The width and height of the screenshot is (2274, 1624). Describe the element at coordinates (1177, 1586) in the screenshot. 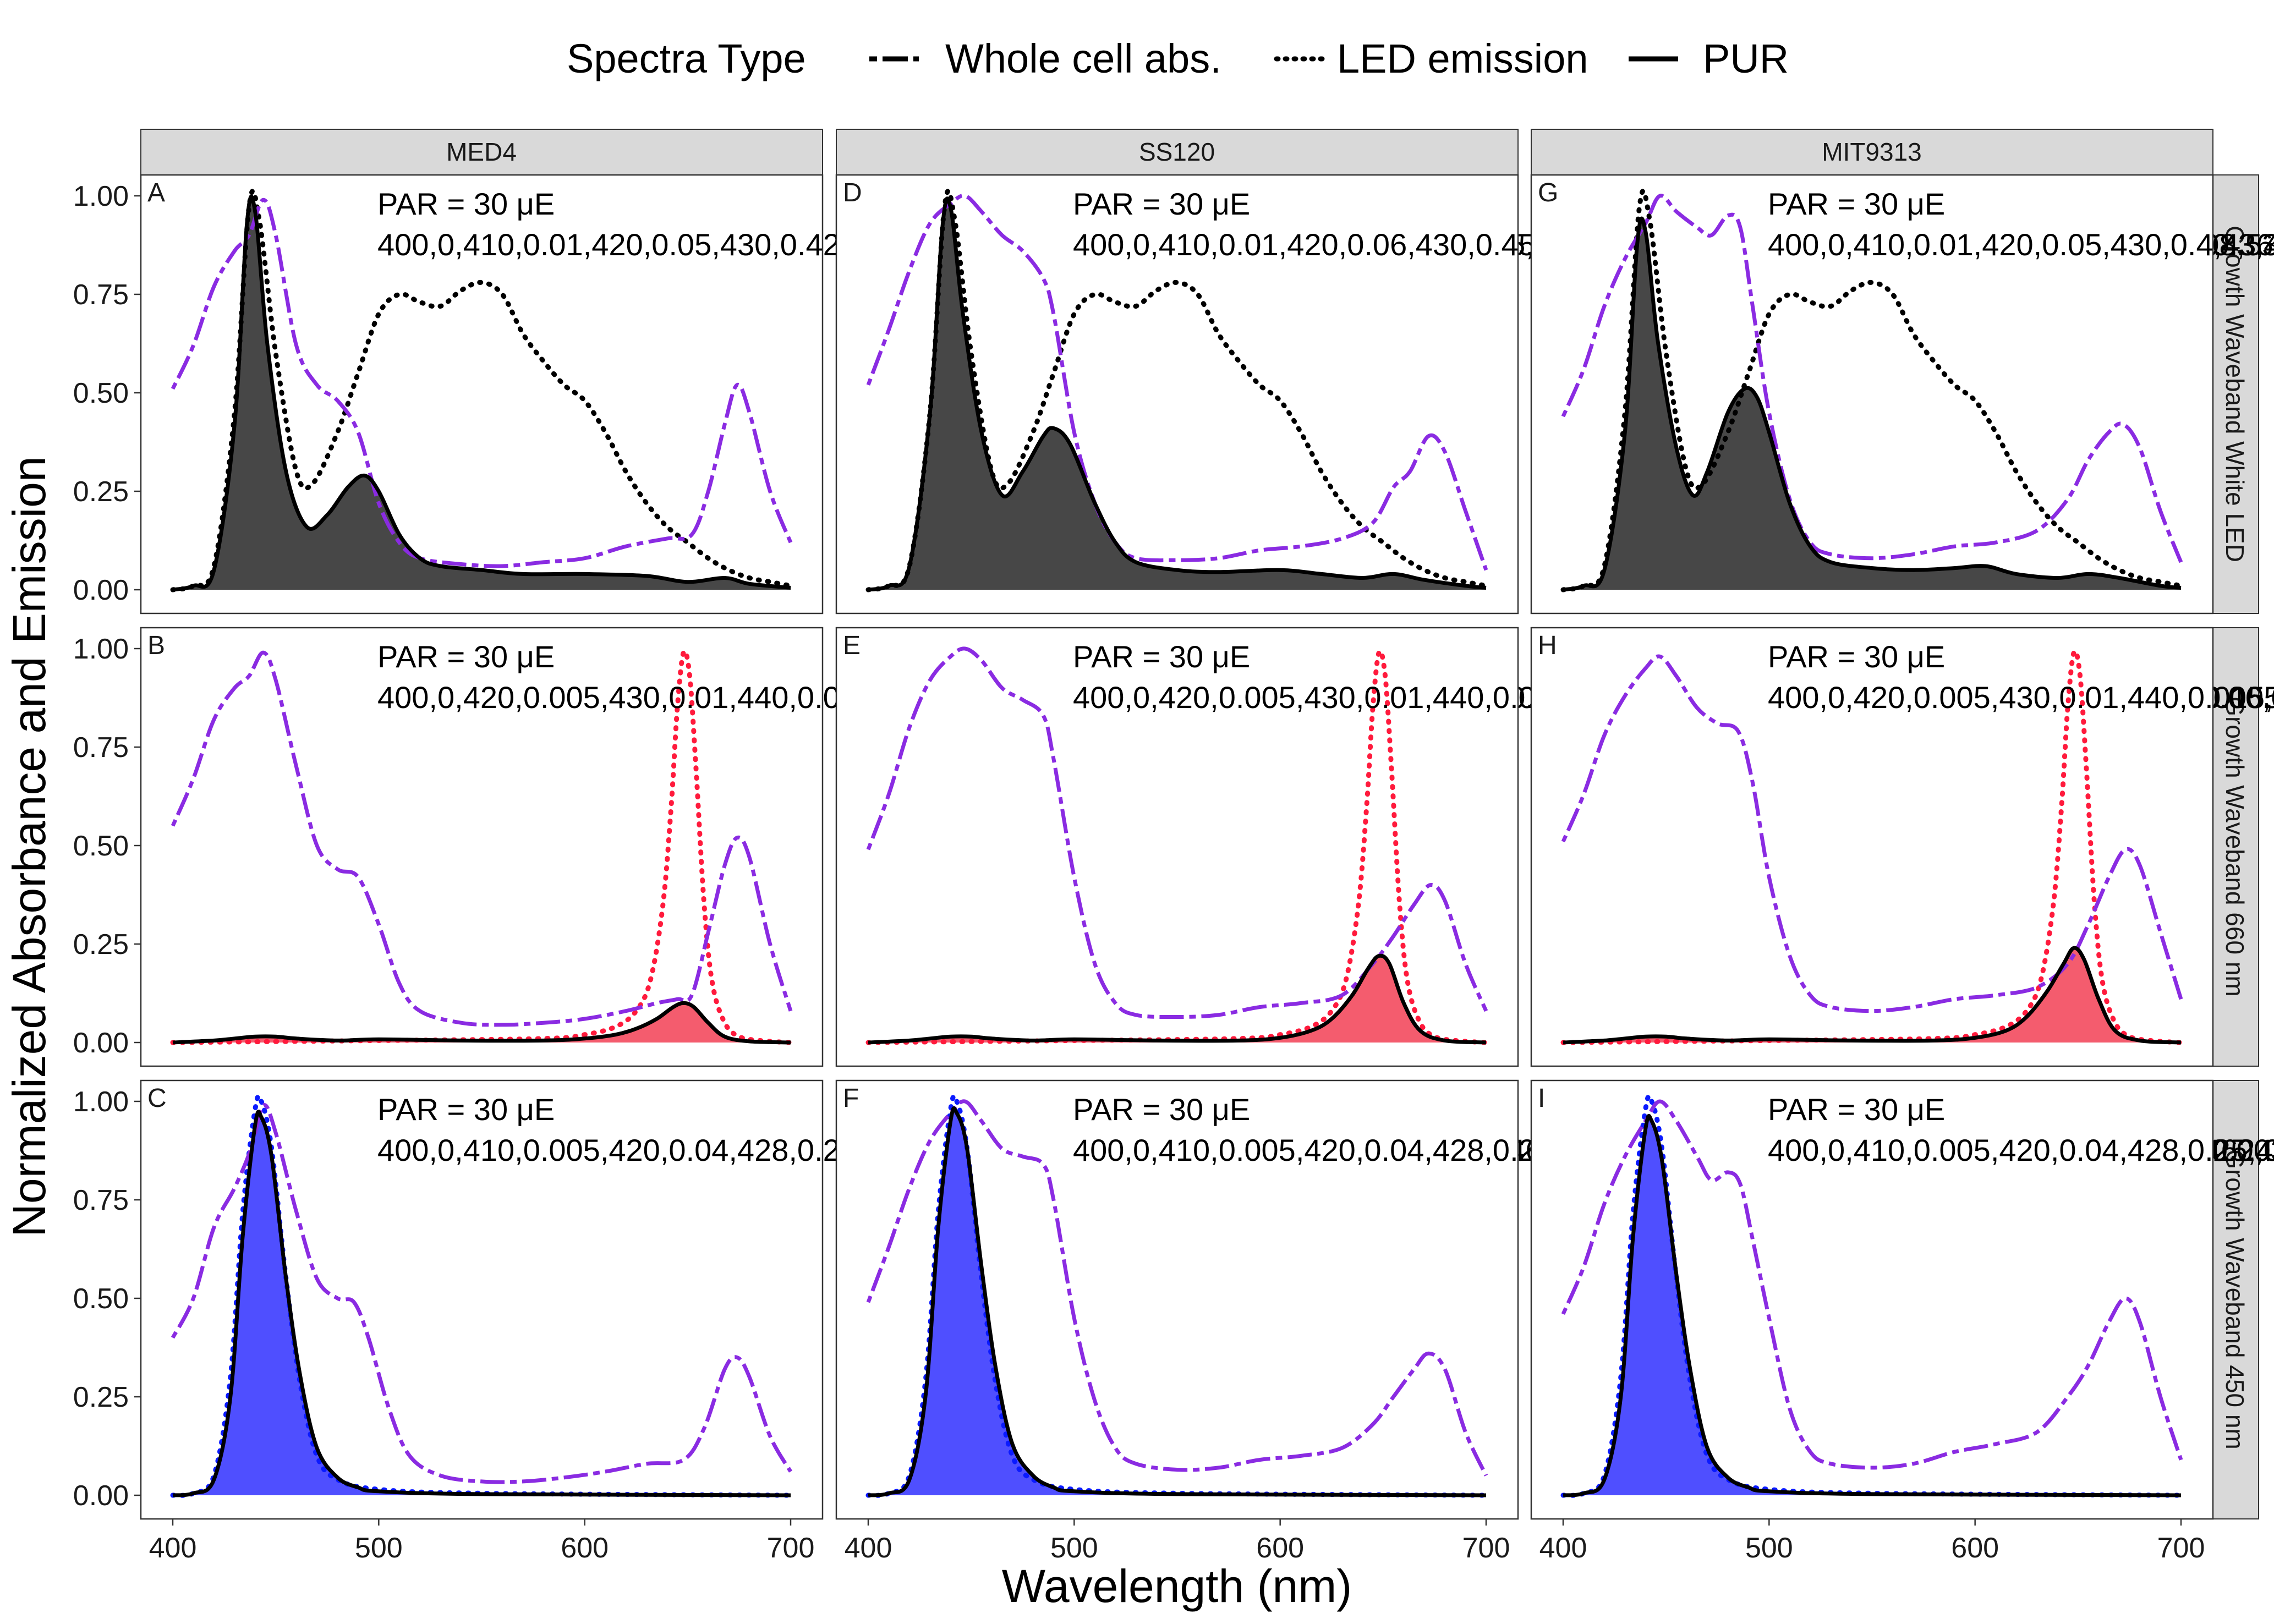

I see `x-axis-title: Wavelength (nm)` at that location.